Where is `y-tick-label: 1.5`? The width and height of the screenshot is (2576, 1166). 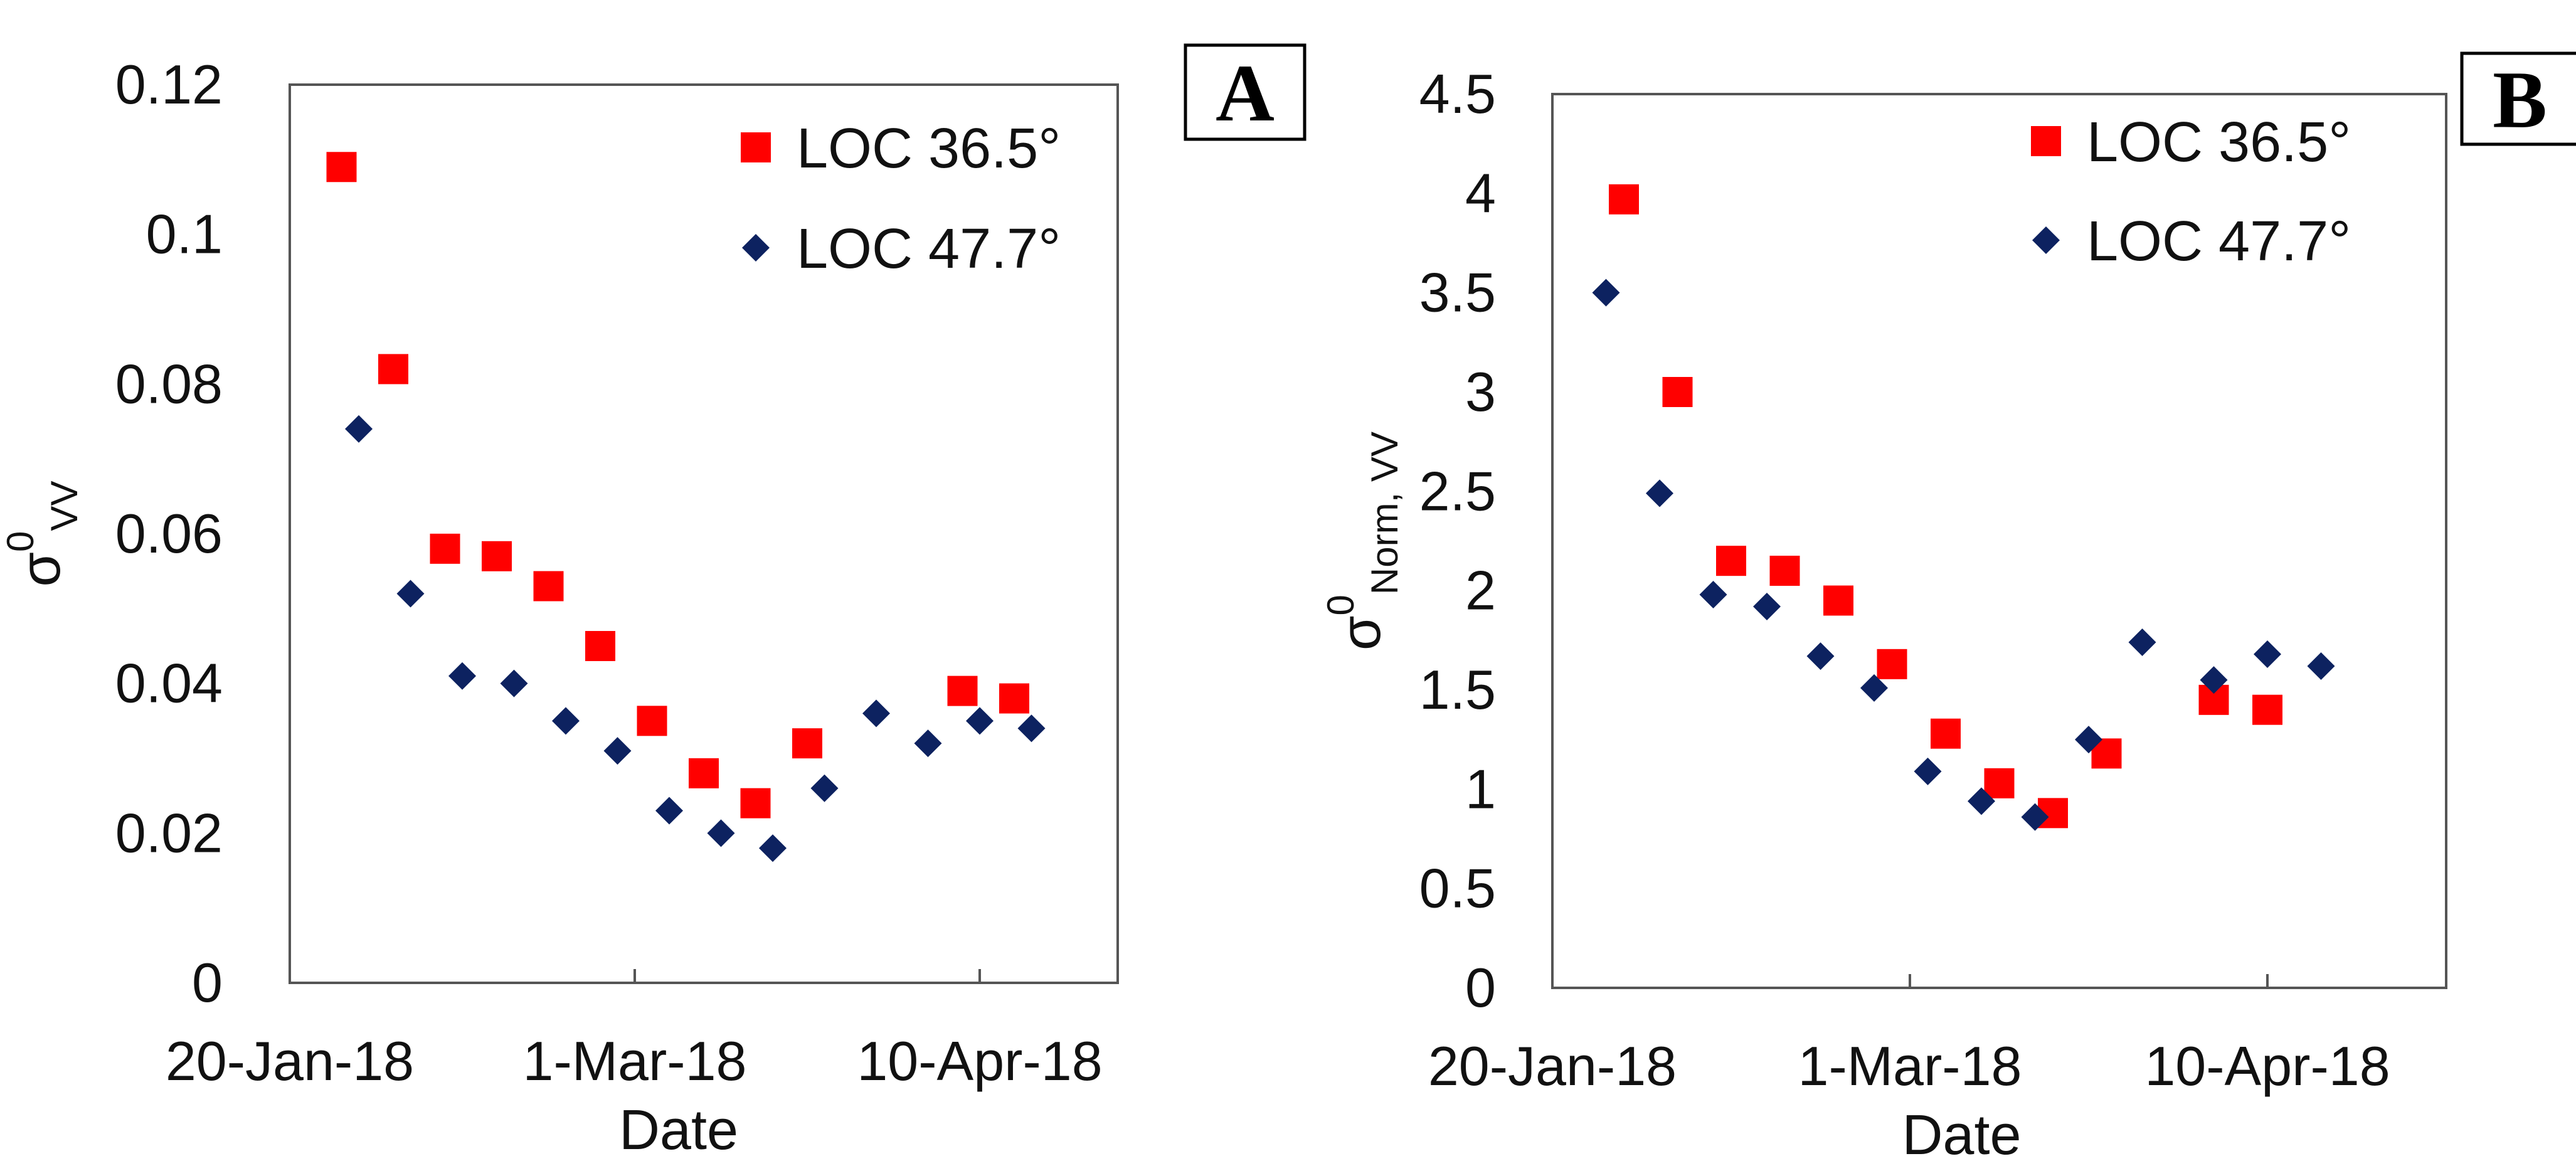
y-tick-label: 1.5 is located at coordinates (1457, 690).